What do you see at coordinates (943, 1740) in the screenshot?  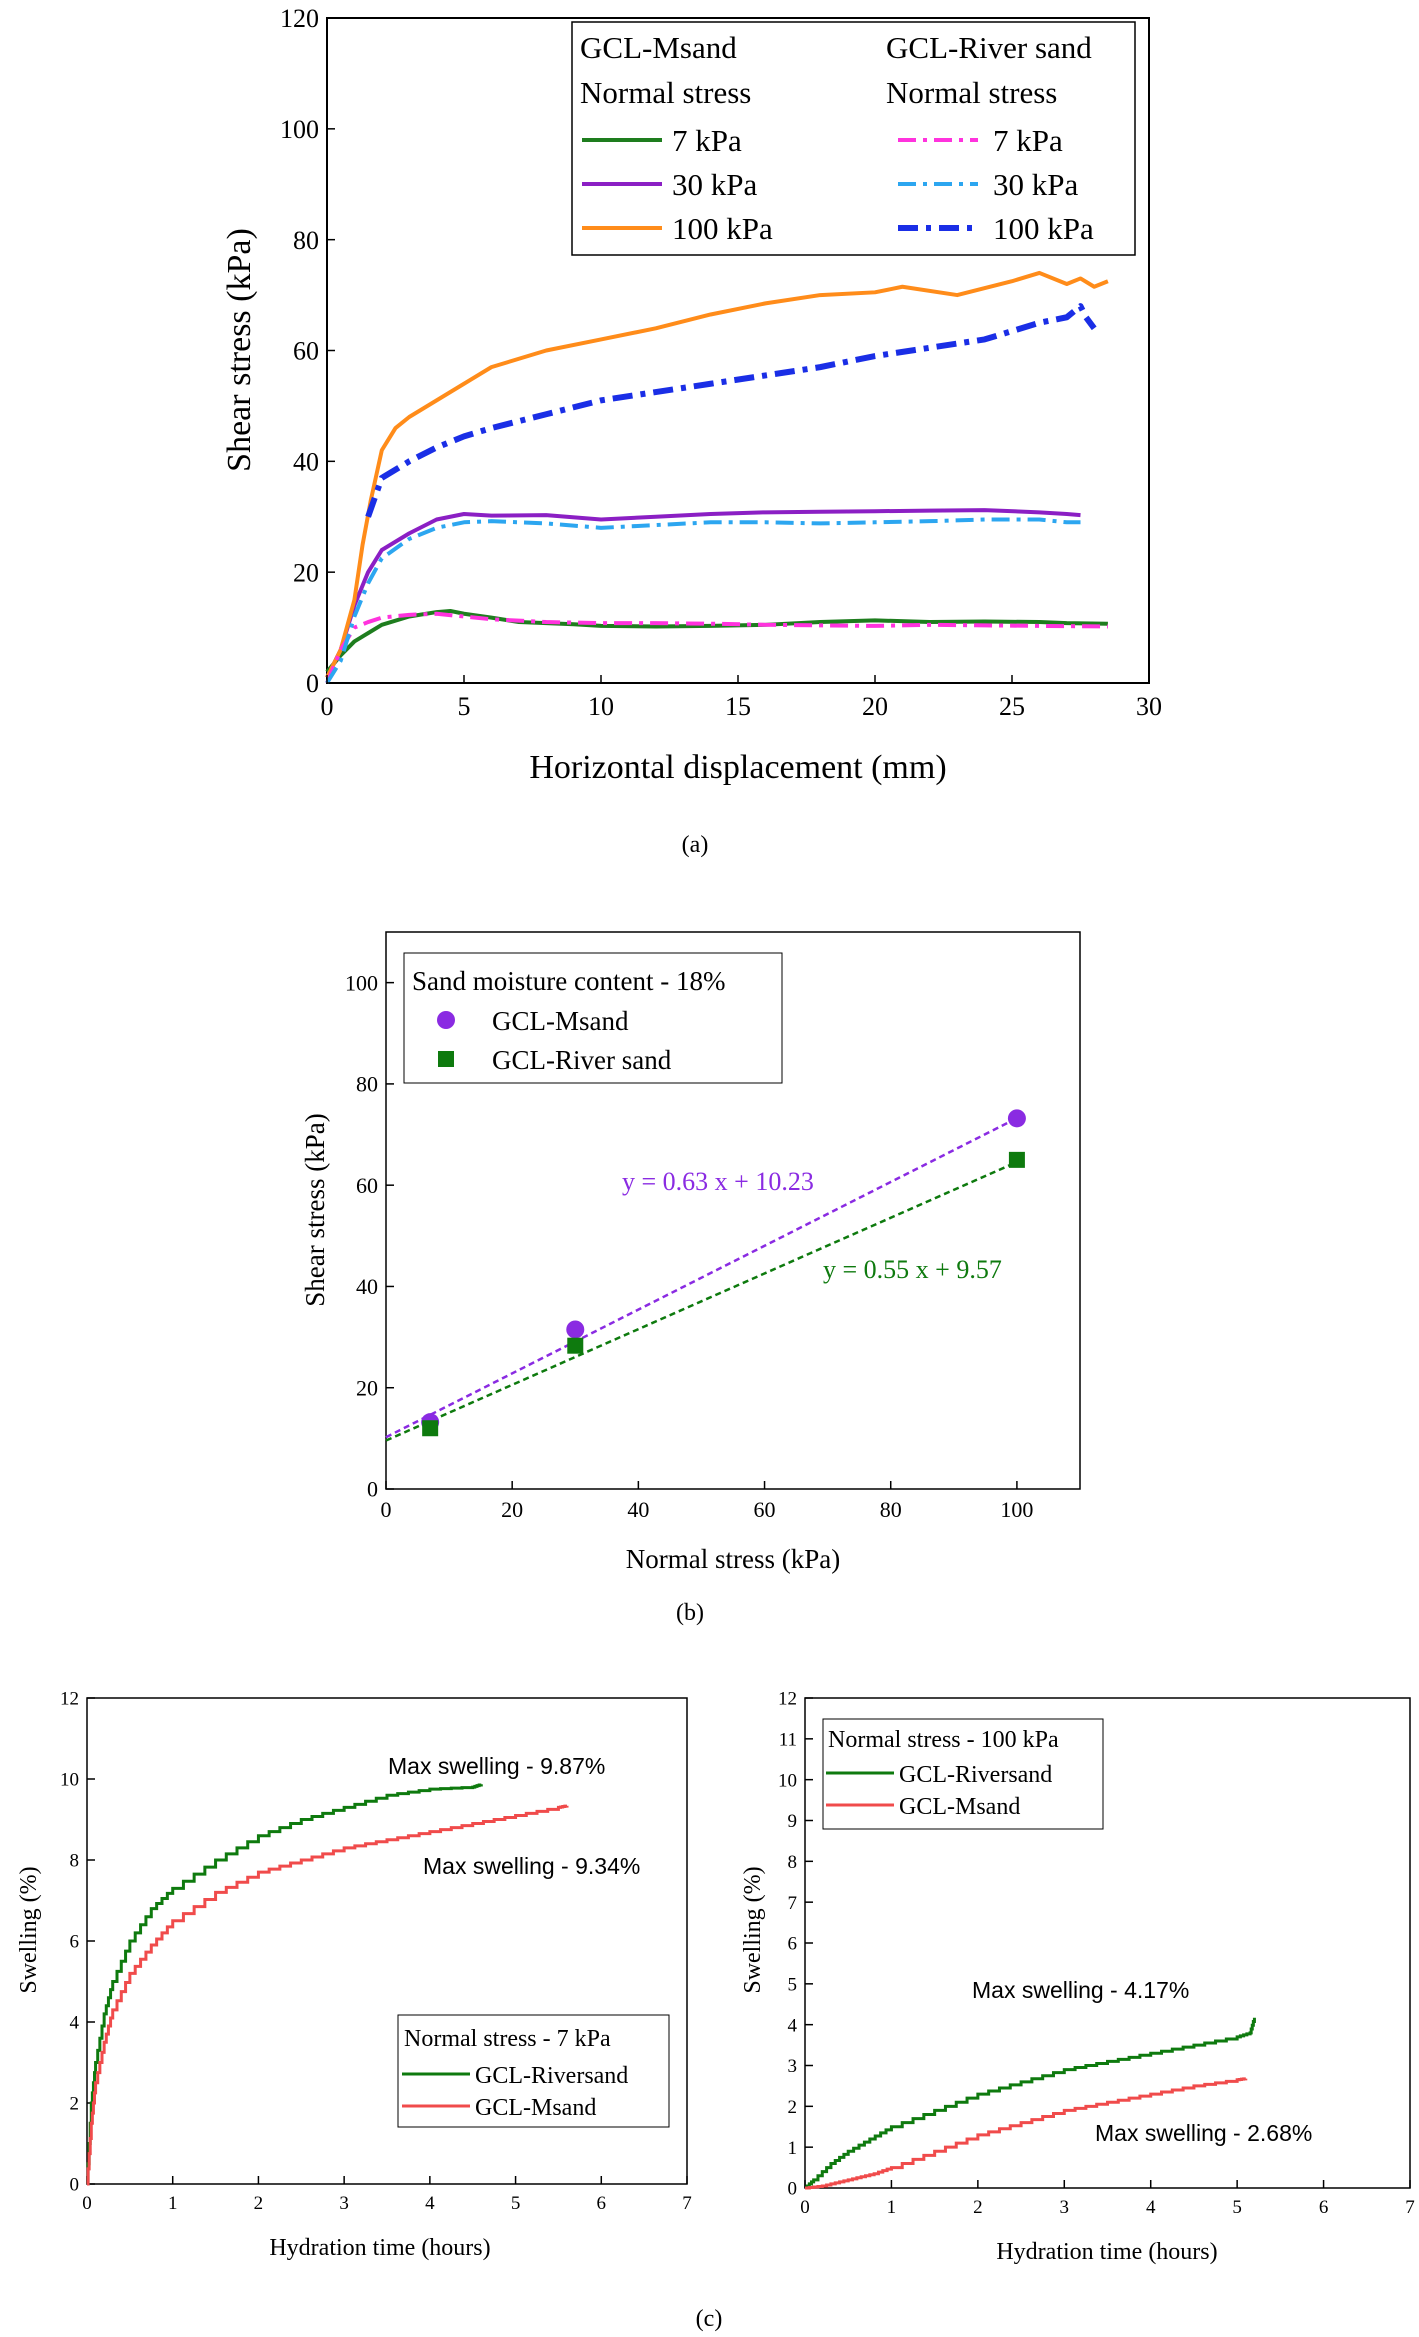 I see `chart-c-right-legend-title: Normal stress - 100 kPa` at bounding box center [943, 1740].